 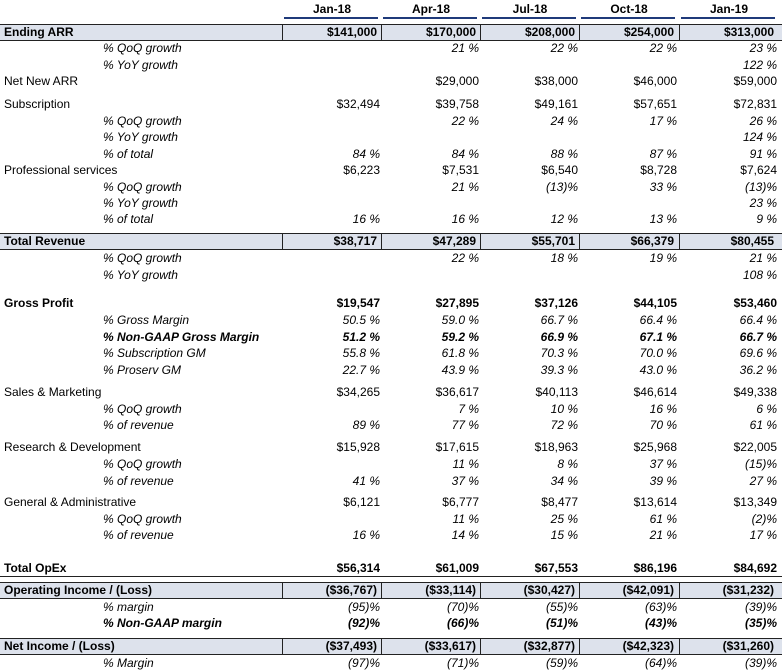 What do you see at coordinates (462, 607) in the screenshot?
I see `cell-value: (70)%` at bounding box center [462, 607].